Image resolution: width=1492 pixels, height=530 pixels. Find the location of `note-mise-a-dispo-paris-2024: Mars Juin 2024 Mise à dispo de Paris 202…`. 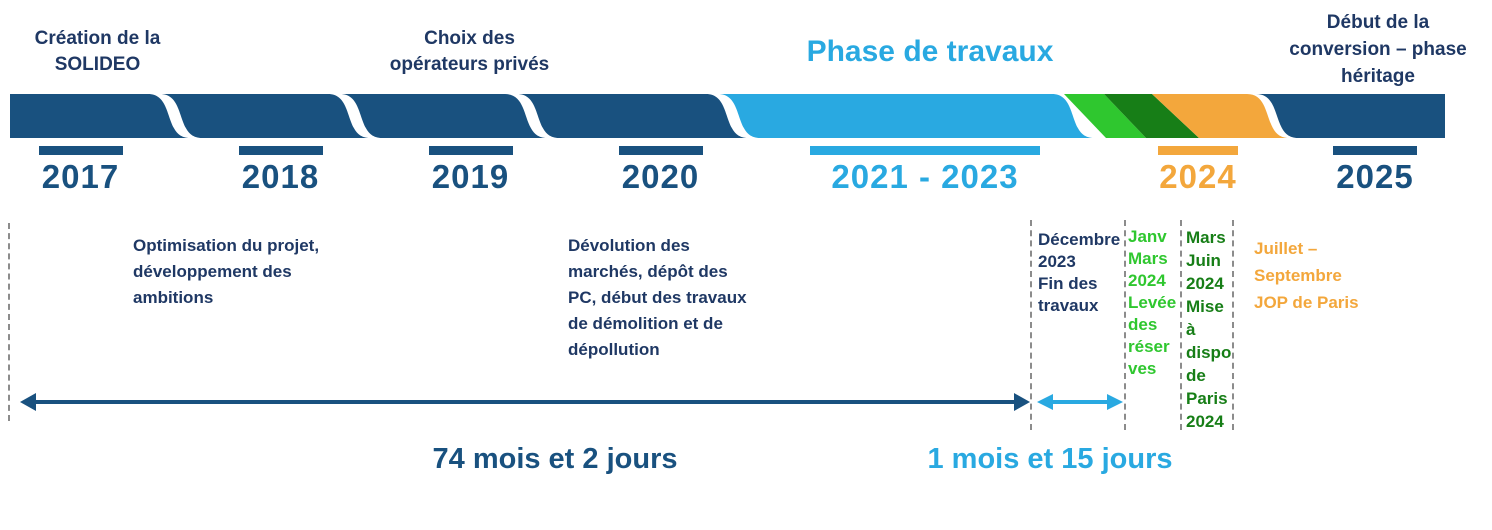

note-mise-a-dispo-paris-2024: Mars Juin 2024 Mise à dispo de Paris 202… is located at coordinates (1209, 329).